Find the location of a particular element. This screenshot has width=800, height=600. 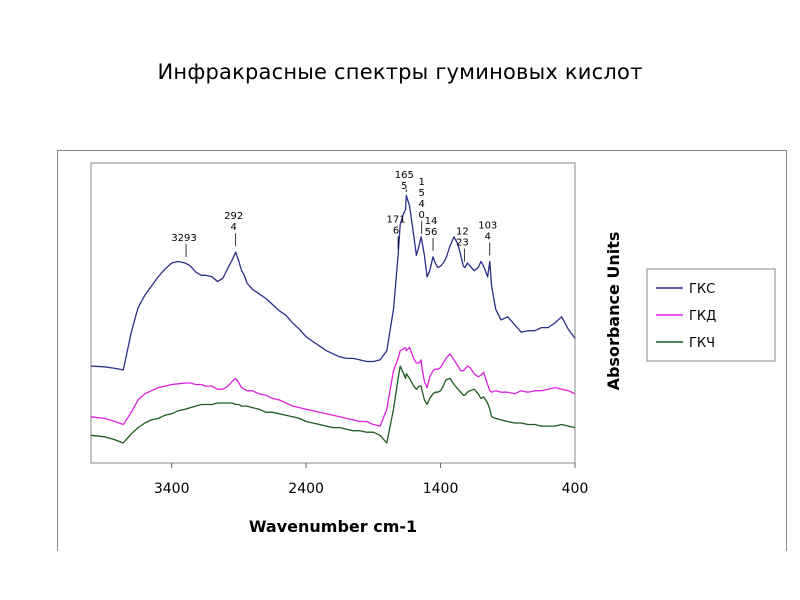

annotation-label: 3293 is located at coordinates (183, 238).